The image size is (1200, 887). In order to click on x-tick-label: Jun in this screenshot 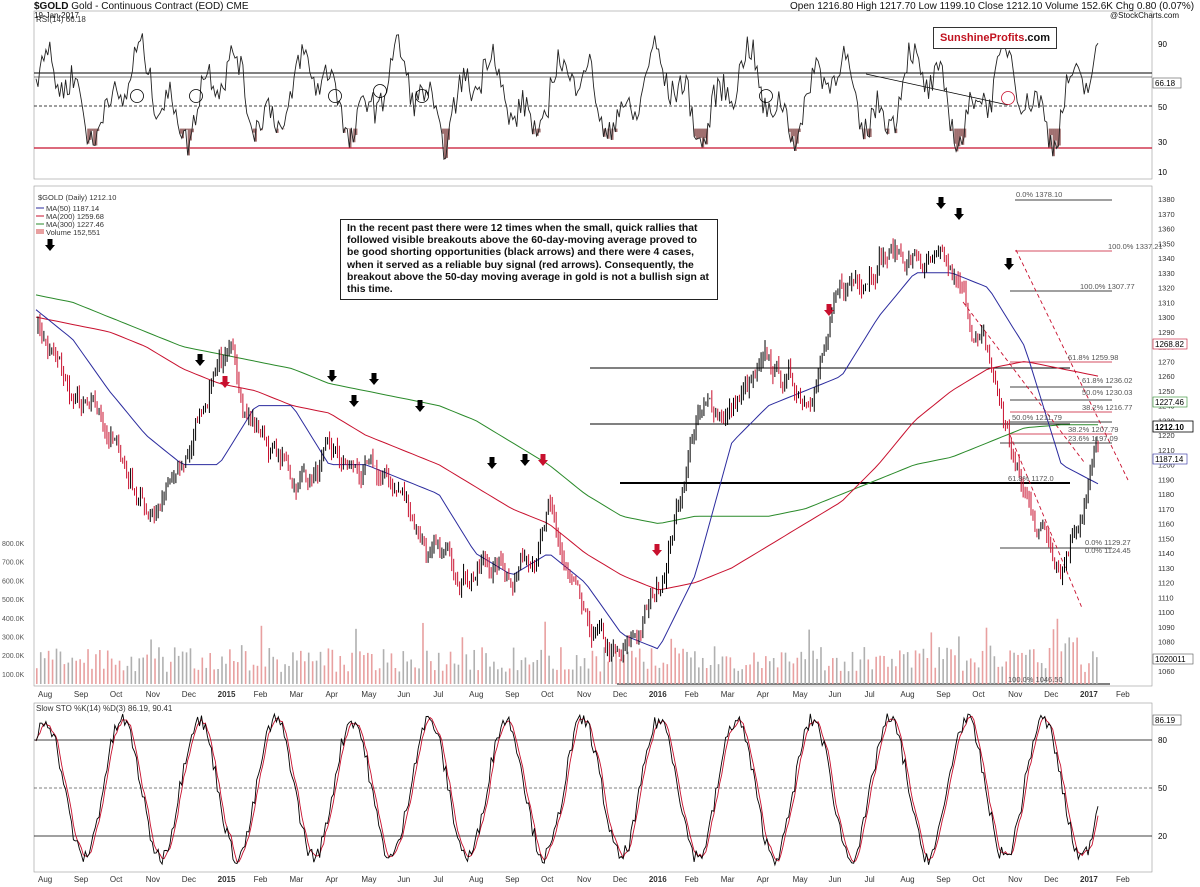, I will do `click(403, 694)`.